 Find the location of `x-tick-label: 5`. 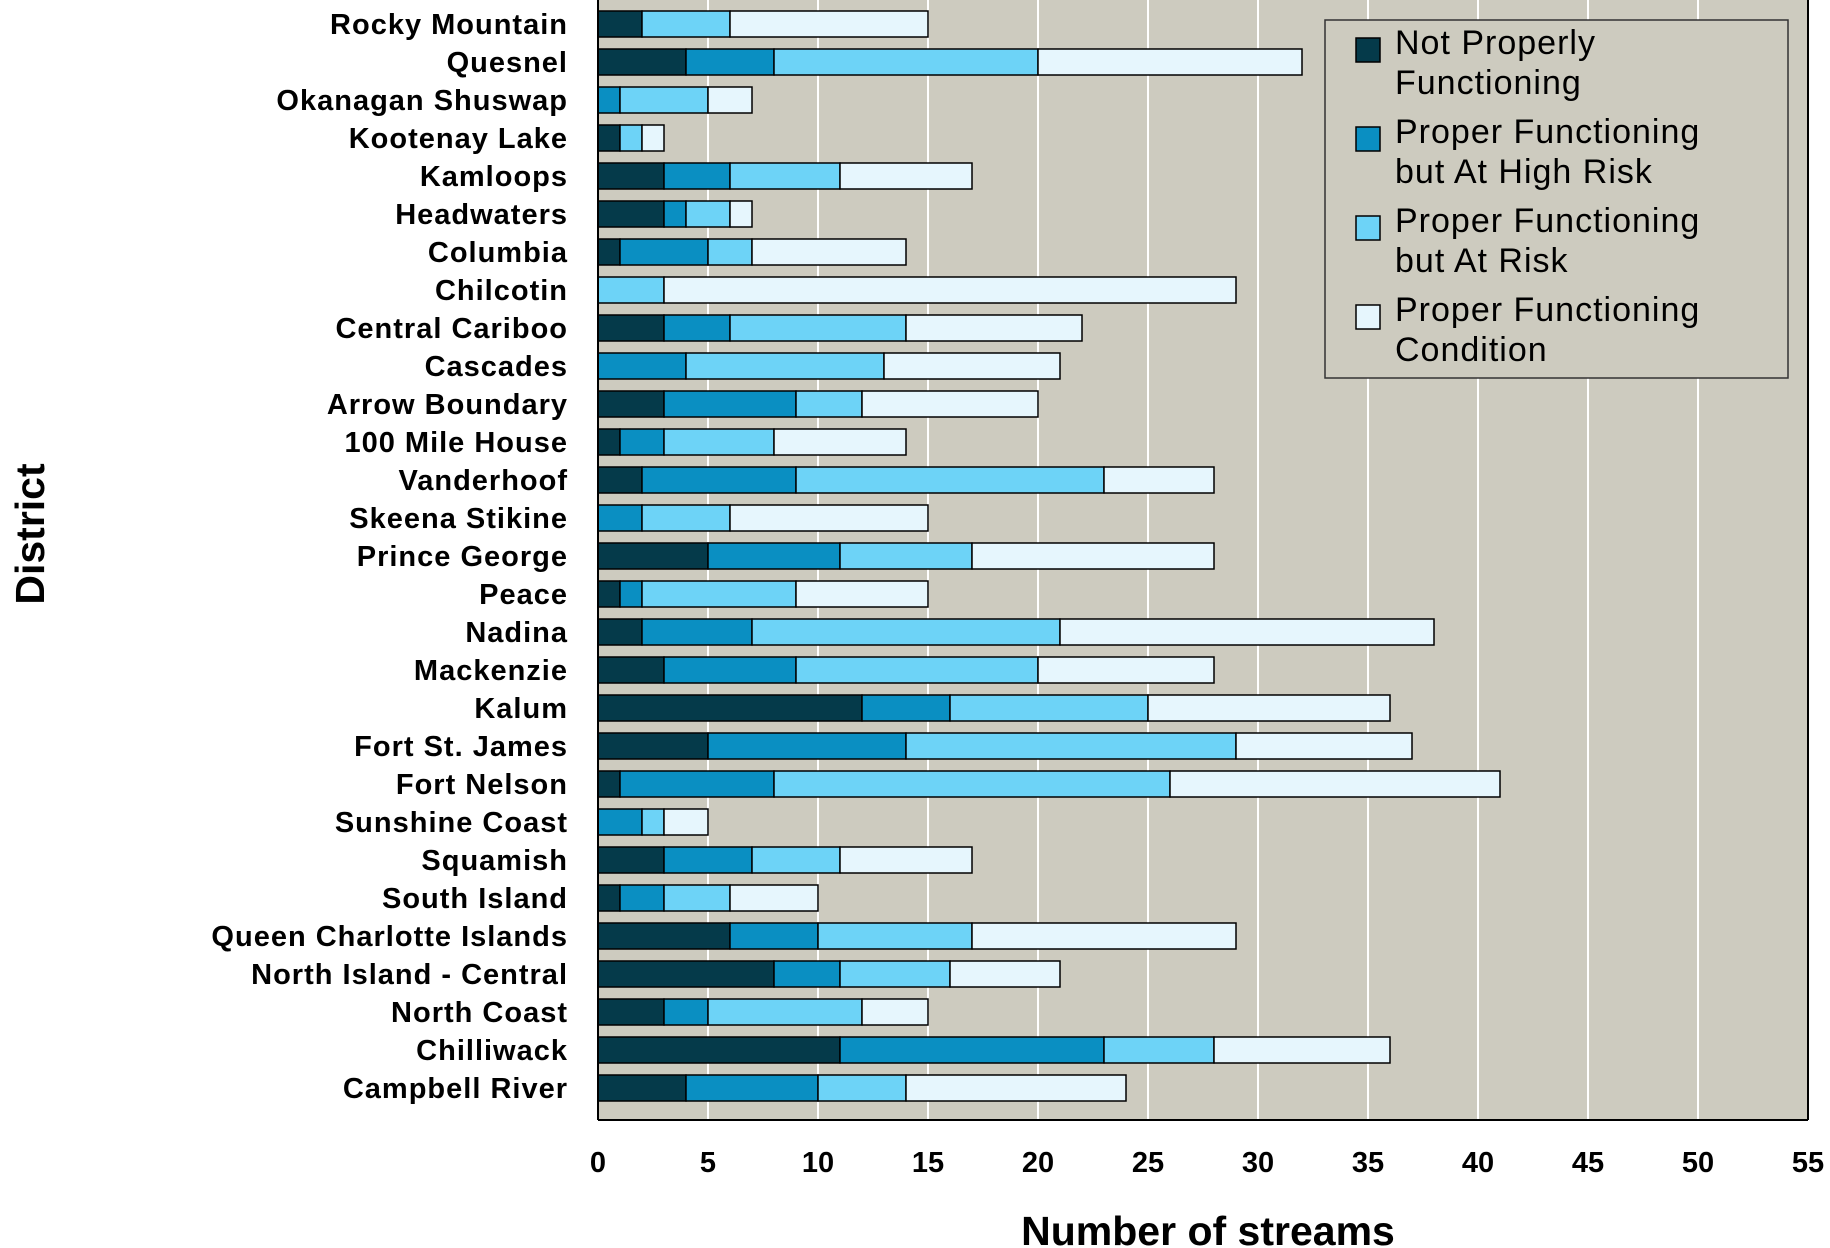

x-tick-label: 5 is located at coordinates (708, 1163).